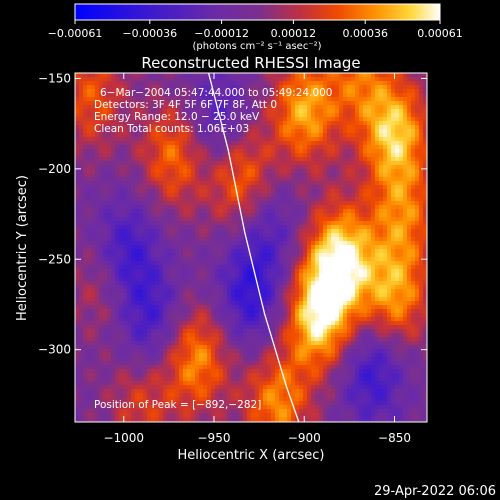 Image resolution: width=500 pixels, height=500 pixels. I want to click on y-tick-label: −300, so click(54, 350).